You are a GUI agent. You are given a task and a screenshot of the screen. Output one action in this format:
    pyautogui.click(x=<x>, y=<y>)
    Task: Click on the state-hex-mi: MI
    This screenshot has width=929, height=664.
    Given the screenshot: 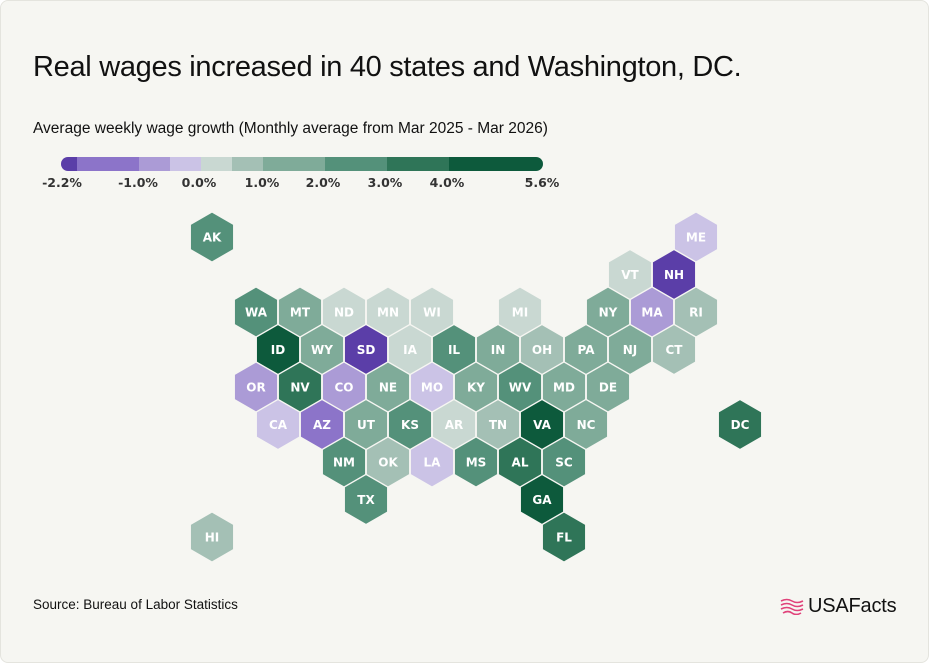 What is the action you would take?
    pyautogui.click(x=520, y=312)
    